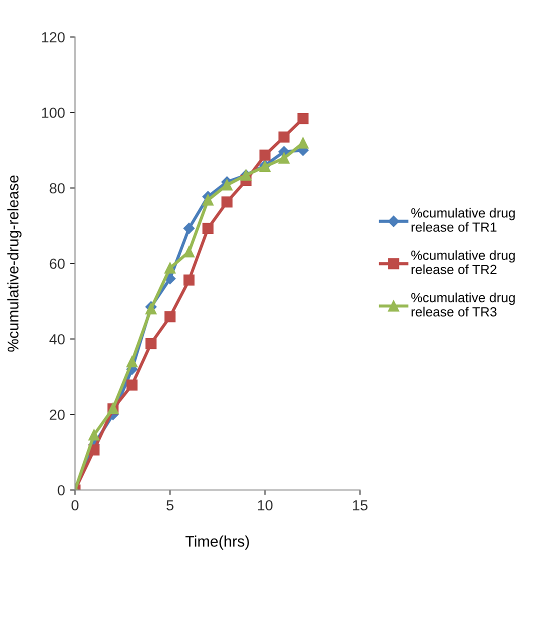  Describe the element at coordinates (57, 415) in the screenshot. I see `y-tick-label: 20` at that location.